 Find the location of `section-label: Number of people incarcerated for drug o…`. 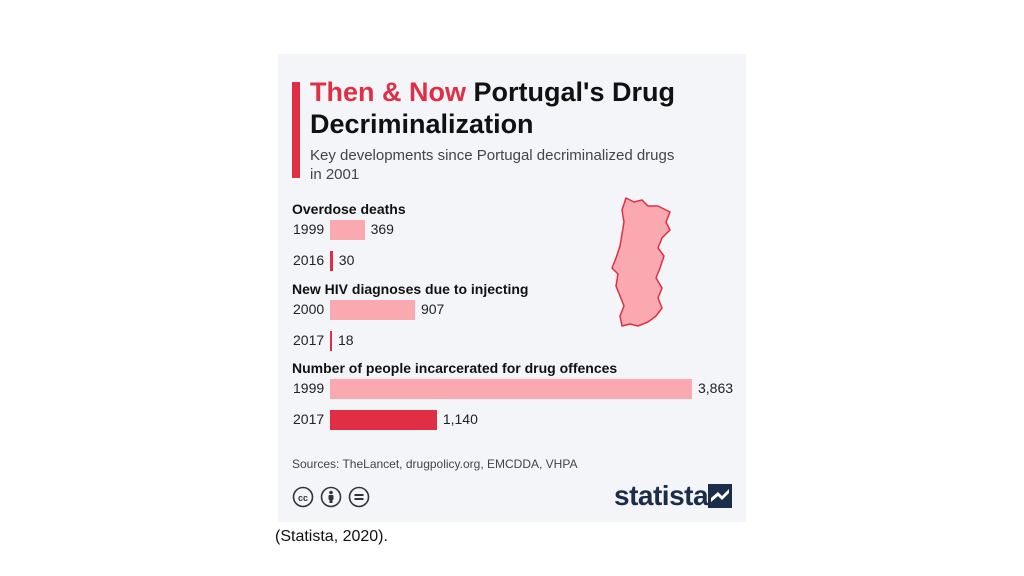

section-label: Number of people incarcerated for drug o… is located at coordinates (455, 368).